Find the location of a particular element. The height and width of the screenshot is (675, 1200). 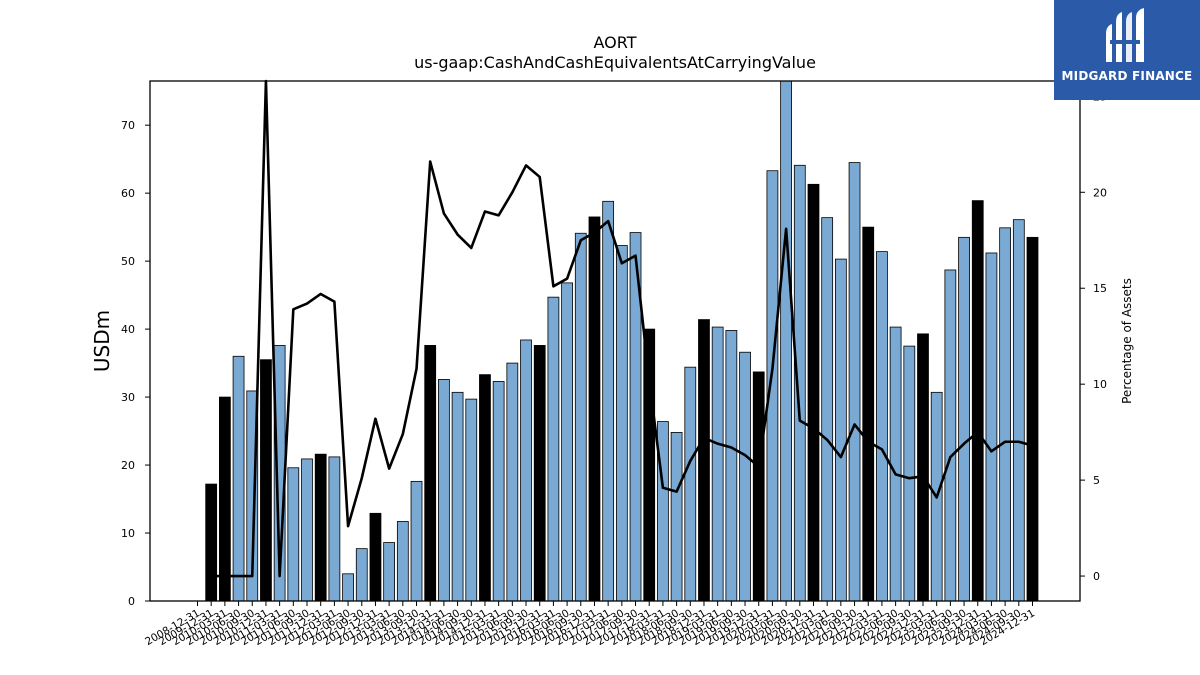

brand-logo: MIDGARD FINANCE is located at coordinates (1127, 50).